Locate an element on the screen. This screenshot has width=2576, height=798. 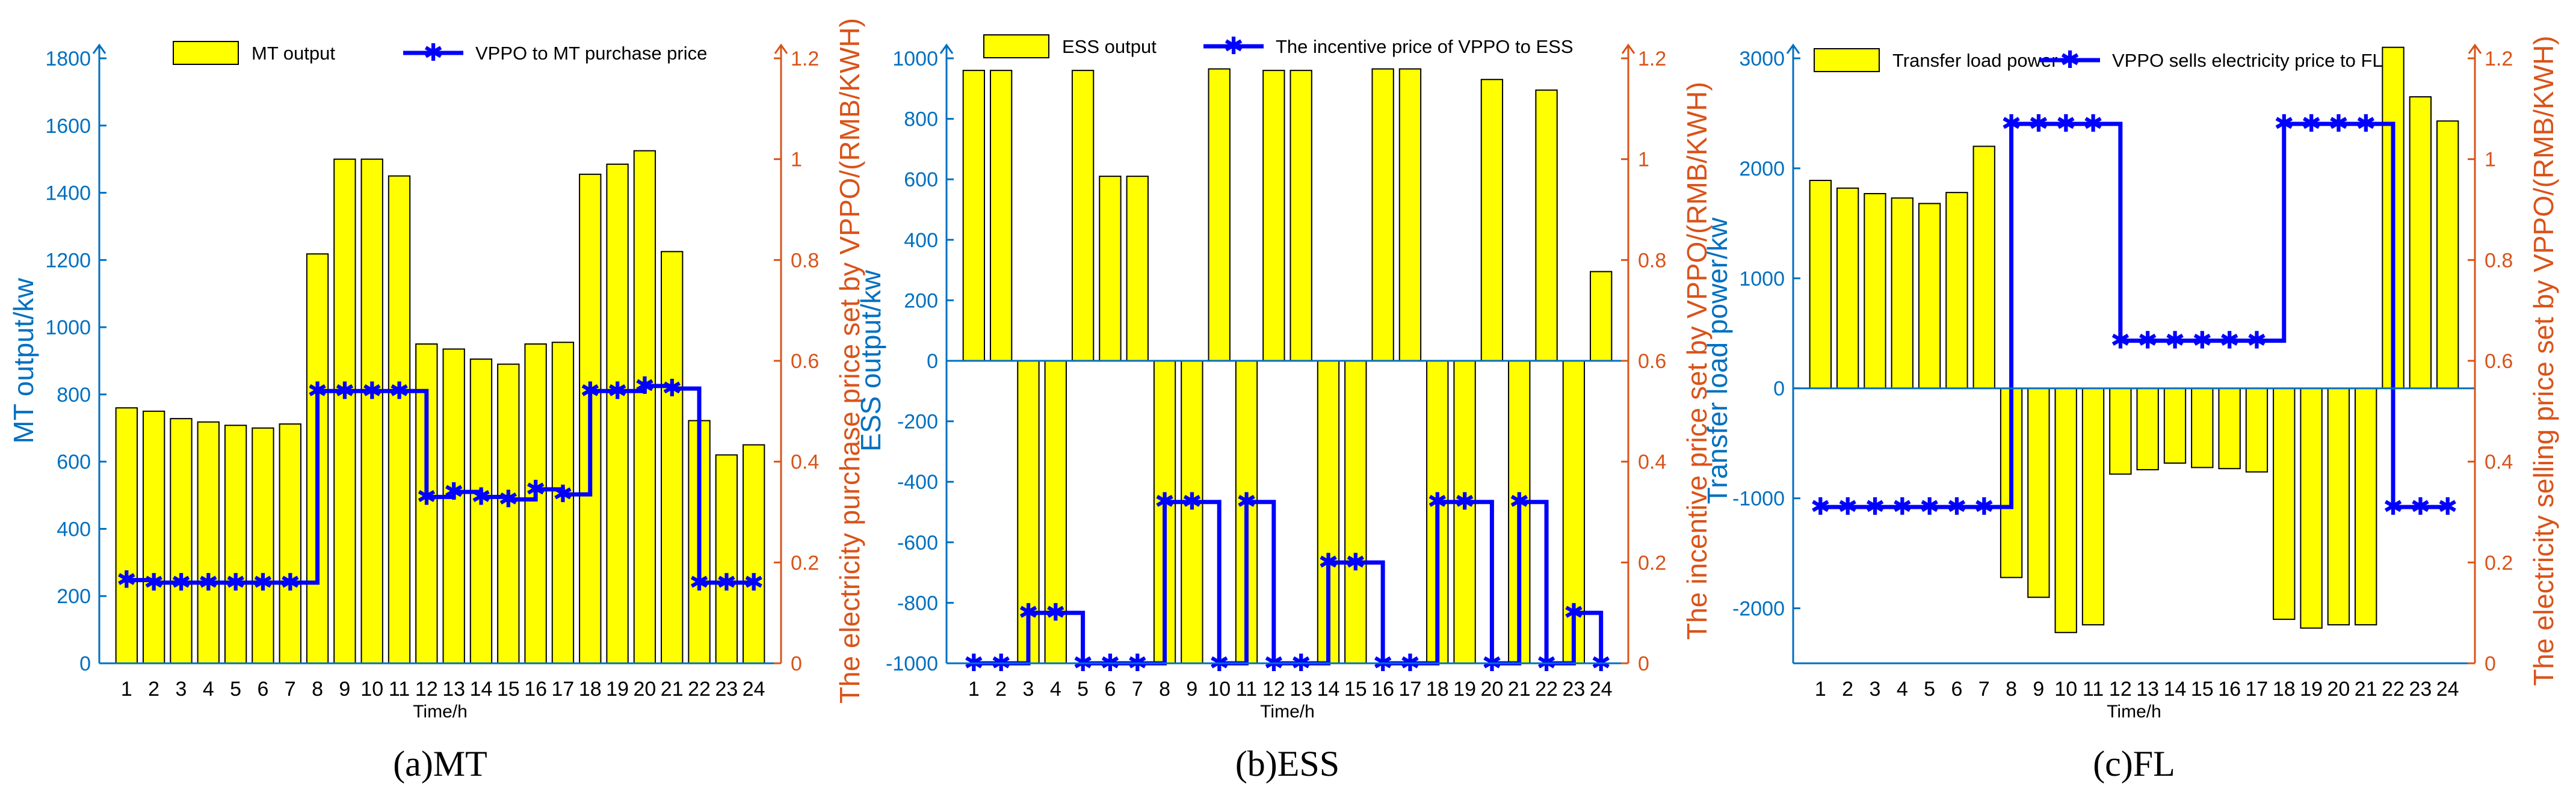
mt-xtick-label-8: 8 is located at coordinates (317, 689).